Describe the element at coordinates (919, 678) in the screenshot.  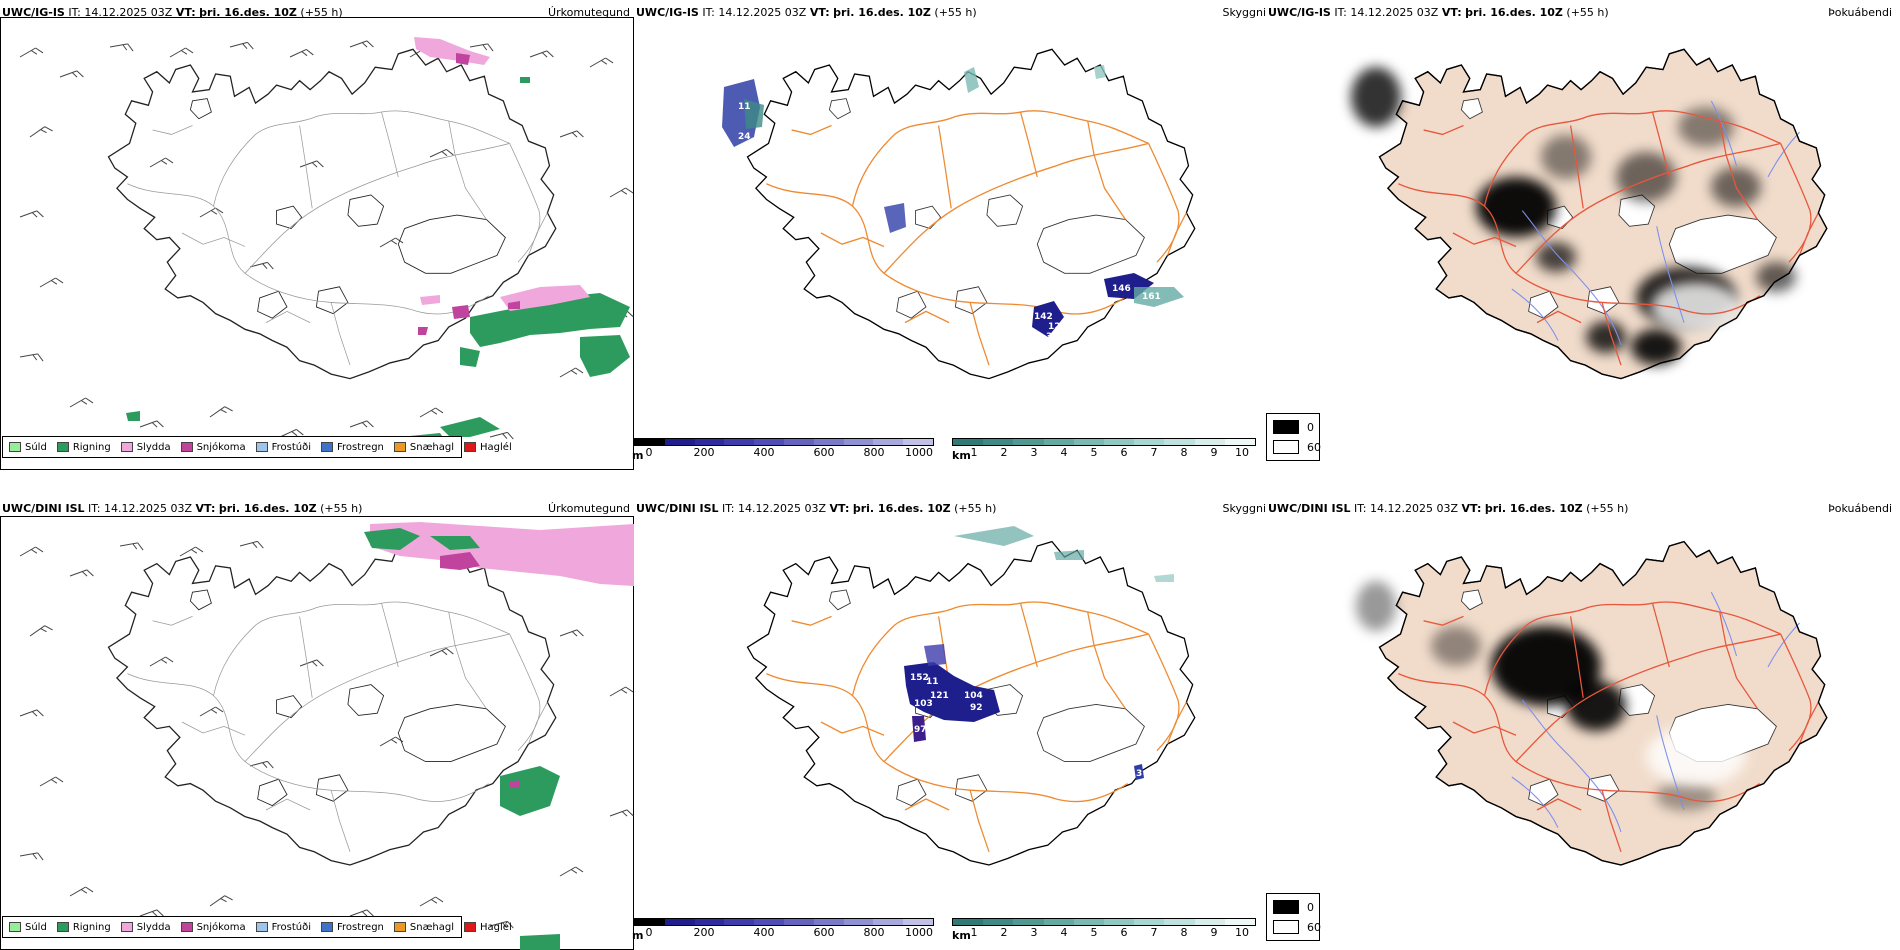
I see `vis-label: 152` at that location.